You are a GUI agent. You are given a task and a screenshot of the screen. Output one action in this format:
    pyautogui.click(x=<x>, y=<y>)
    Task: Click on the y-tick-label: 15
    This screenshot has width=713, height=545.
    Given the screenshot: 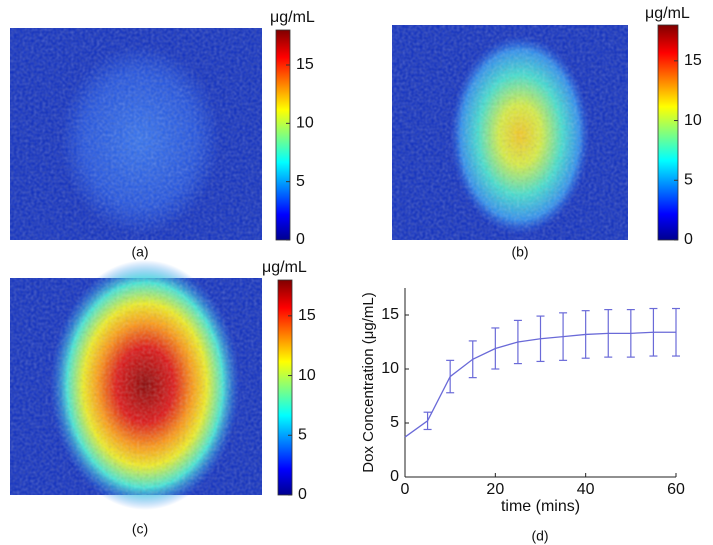 What is the action you would take?
    pyautogui.click(x=390, y=314)
    